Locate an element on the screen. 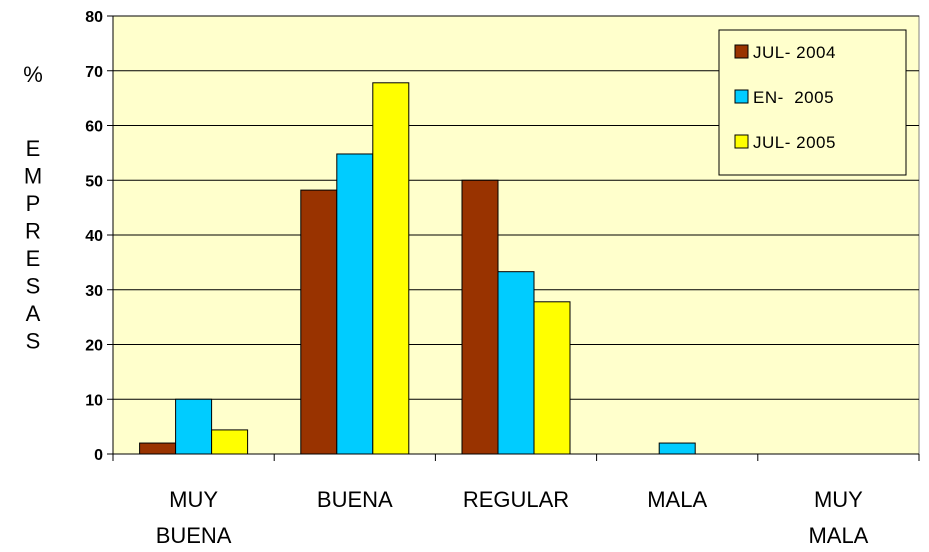 The image size is (929, 552). y-label-char: R is located at coordinates (33, 231).